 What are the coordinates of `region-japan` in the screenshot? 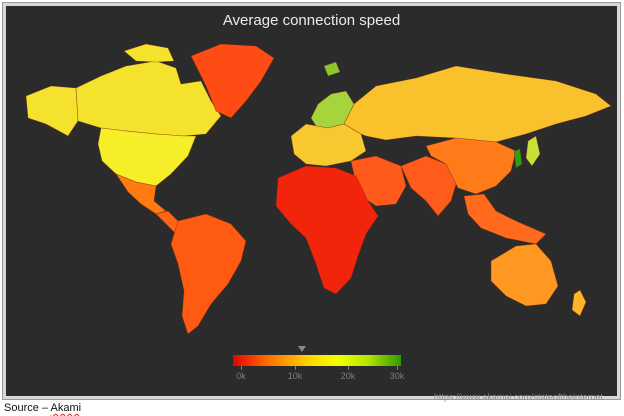 It's located at (533, 151).